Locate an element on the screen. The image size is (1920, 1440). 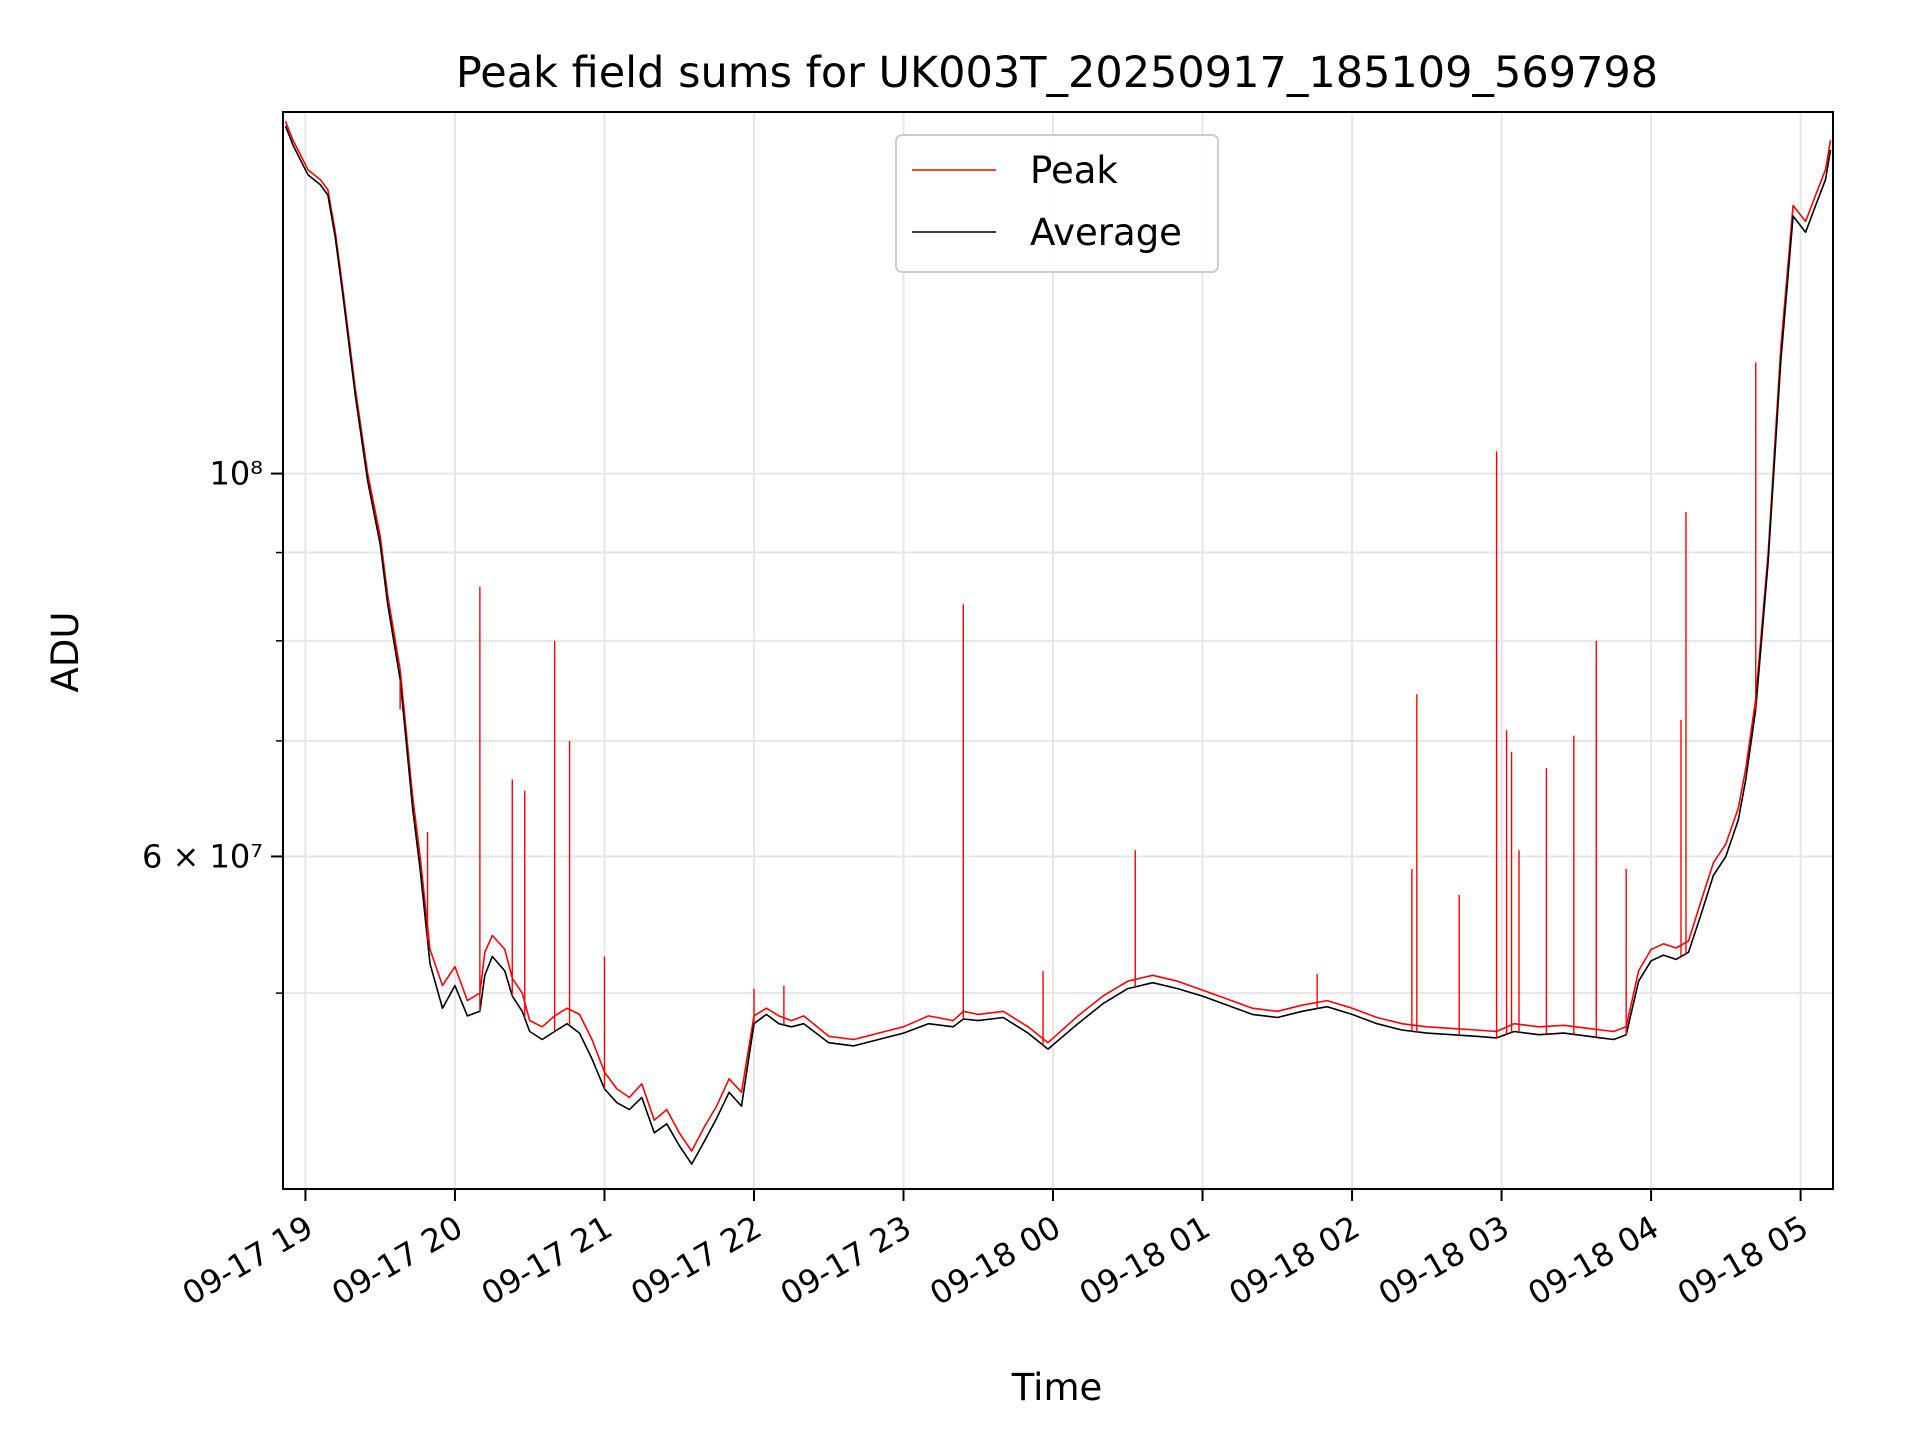
legend-label-average: Average is located at coordinates (1106, 232).